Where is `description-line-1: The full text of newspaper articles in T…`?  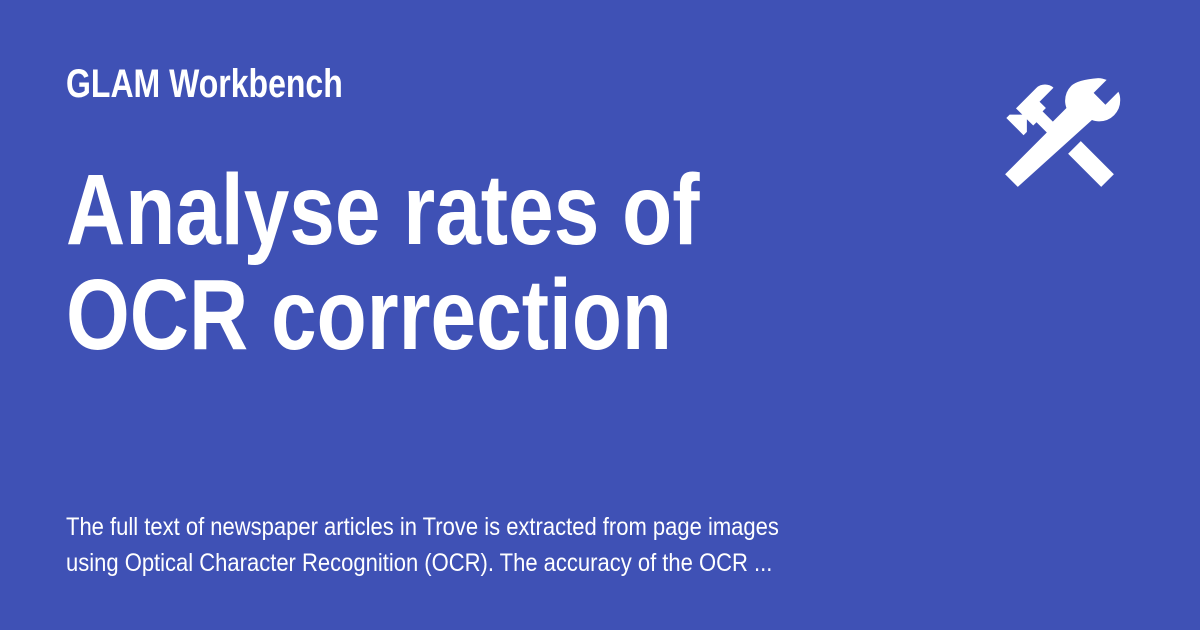 description-line-1: The full text of newspaper articles in T… is located at coordinates (422, 527).